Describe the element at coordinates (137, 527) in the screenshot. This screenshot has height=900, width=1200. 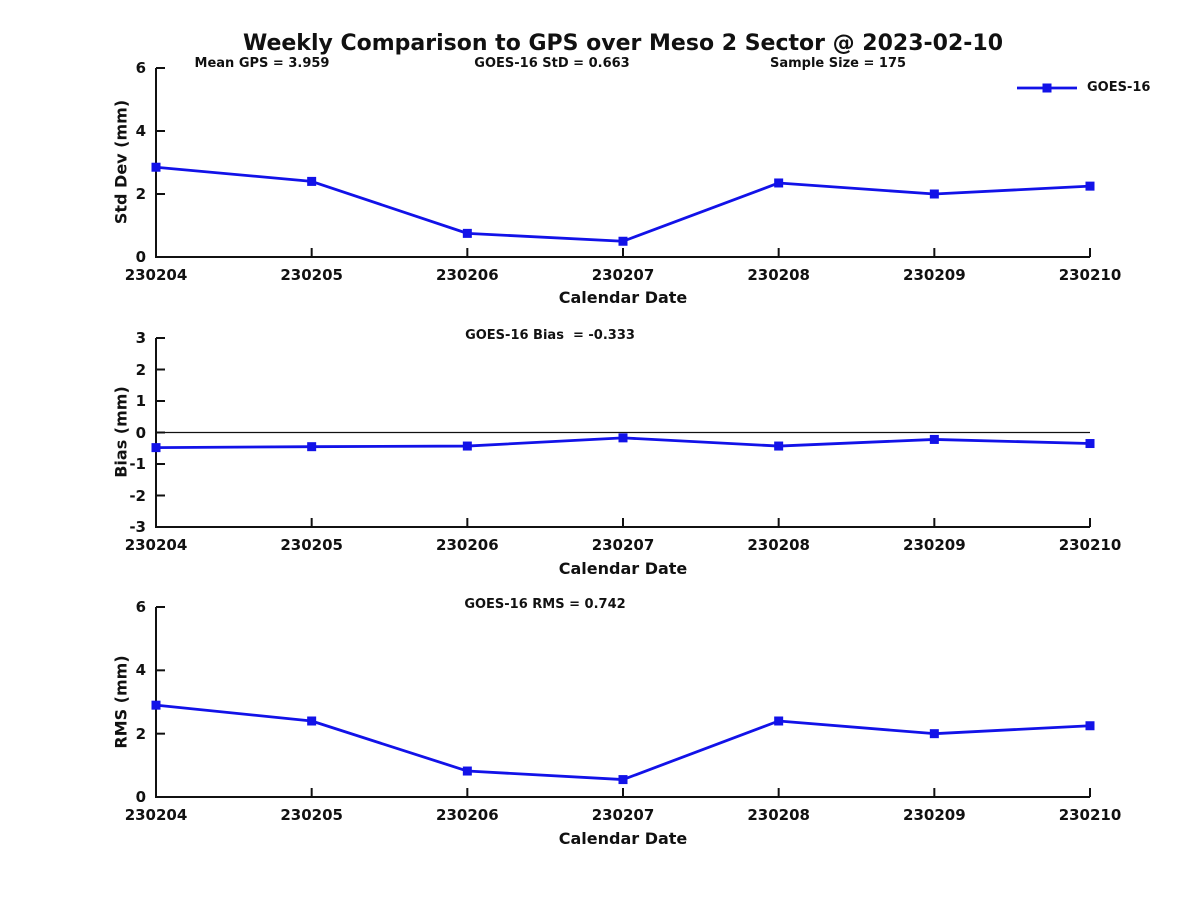
I see `y-tick-label: -3` at that location.